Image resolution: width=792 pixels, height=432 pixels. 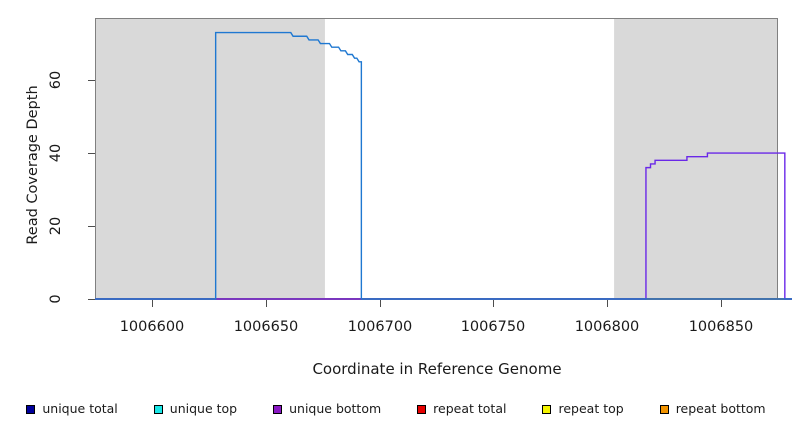 I want to click on legend-label: unique total, so click(x=80, y=408).